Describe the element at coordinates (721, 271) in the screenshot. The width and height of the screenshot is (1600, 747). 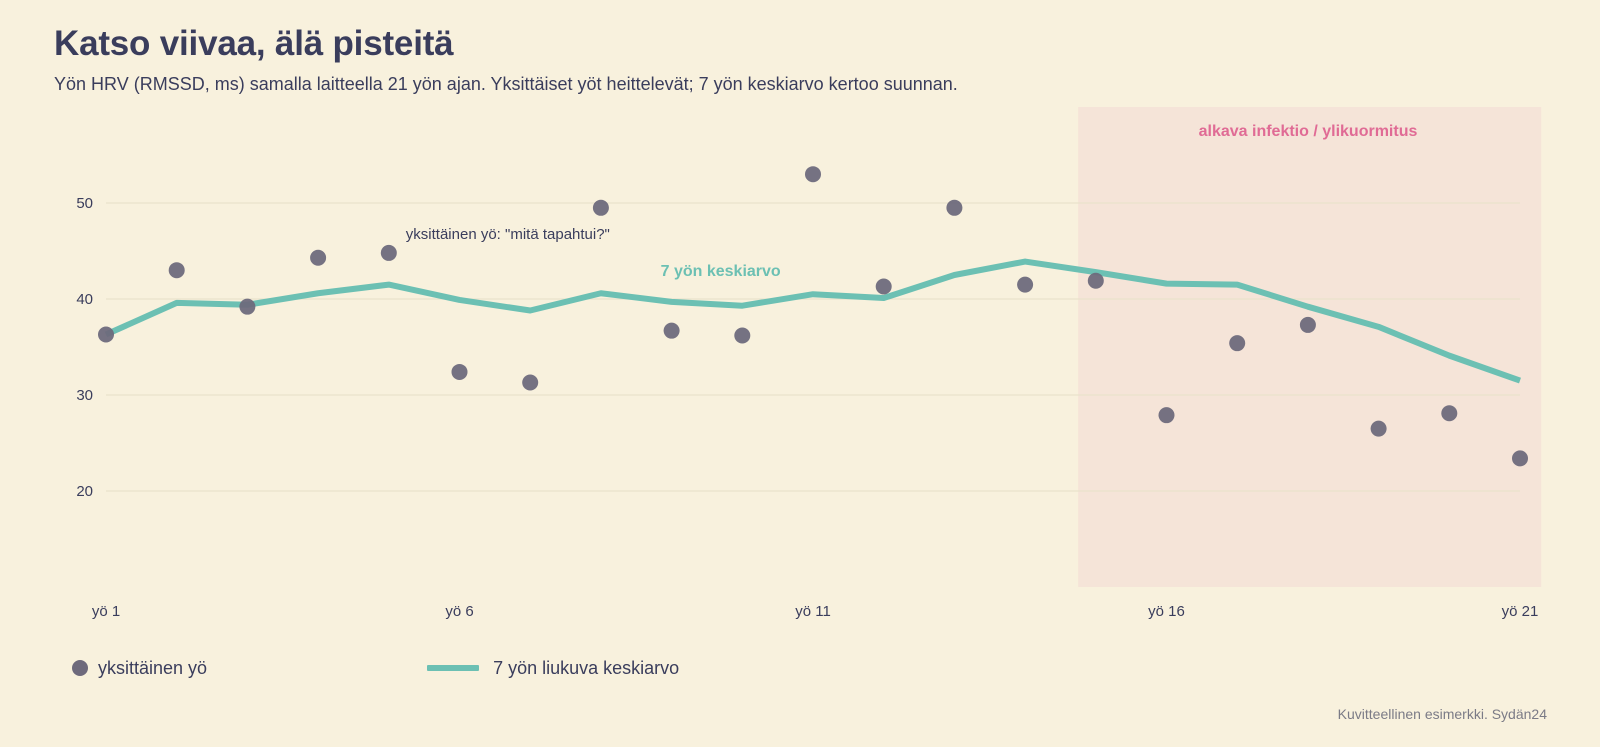
I see `annotation-line: 7 yön keskiarvo` at that location.